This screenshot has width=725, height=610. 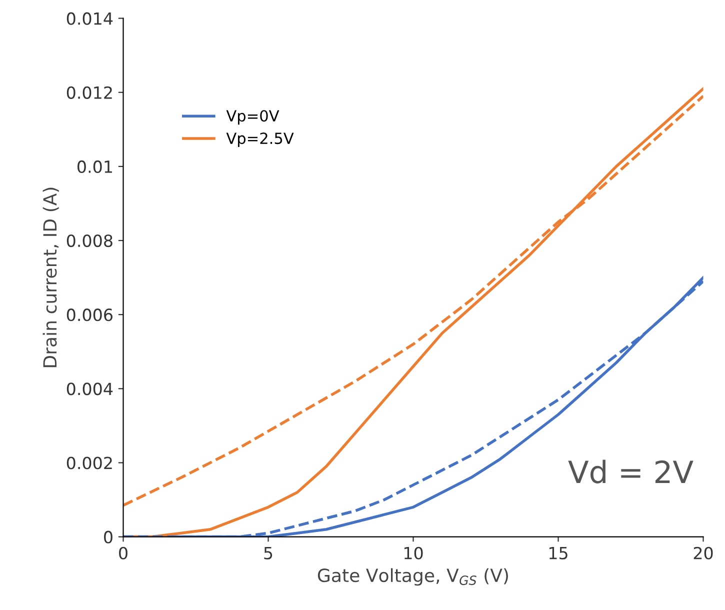 I want to click on x-tick-label: 20, so click(x=703, y=553).